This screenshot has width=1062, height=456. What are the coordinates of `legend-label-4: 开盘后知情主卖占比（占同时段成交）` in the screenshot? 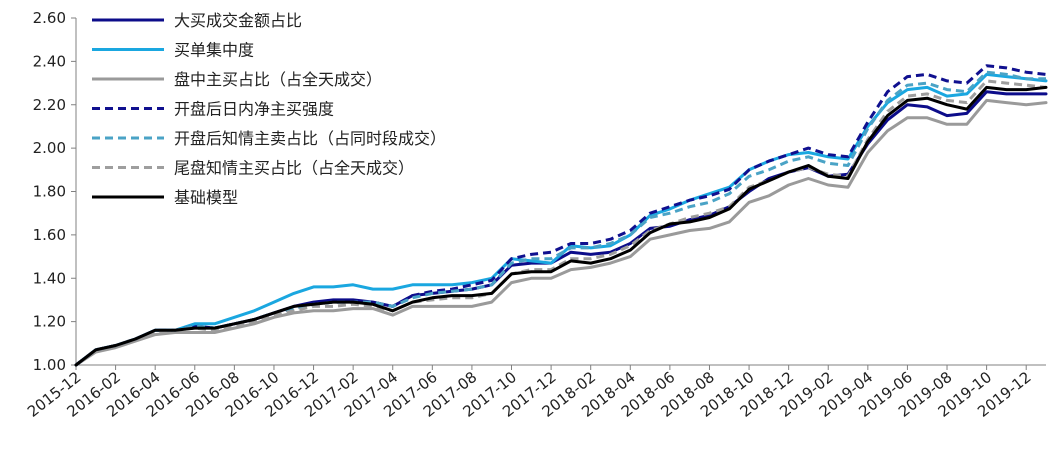 It's located at (310, 138).